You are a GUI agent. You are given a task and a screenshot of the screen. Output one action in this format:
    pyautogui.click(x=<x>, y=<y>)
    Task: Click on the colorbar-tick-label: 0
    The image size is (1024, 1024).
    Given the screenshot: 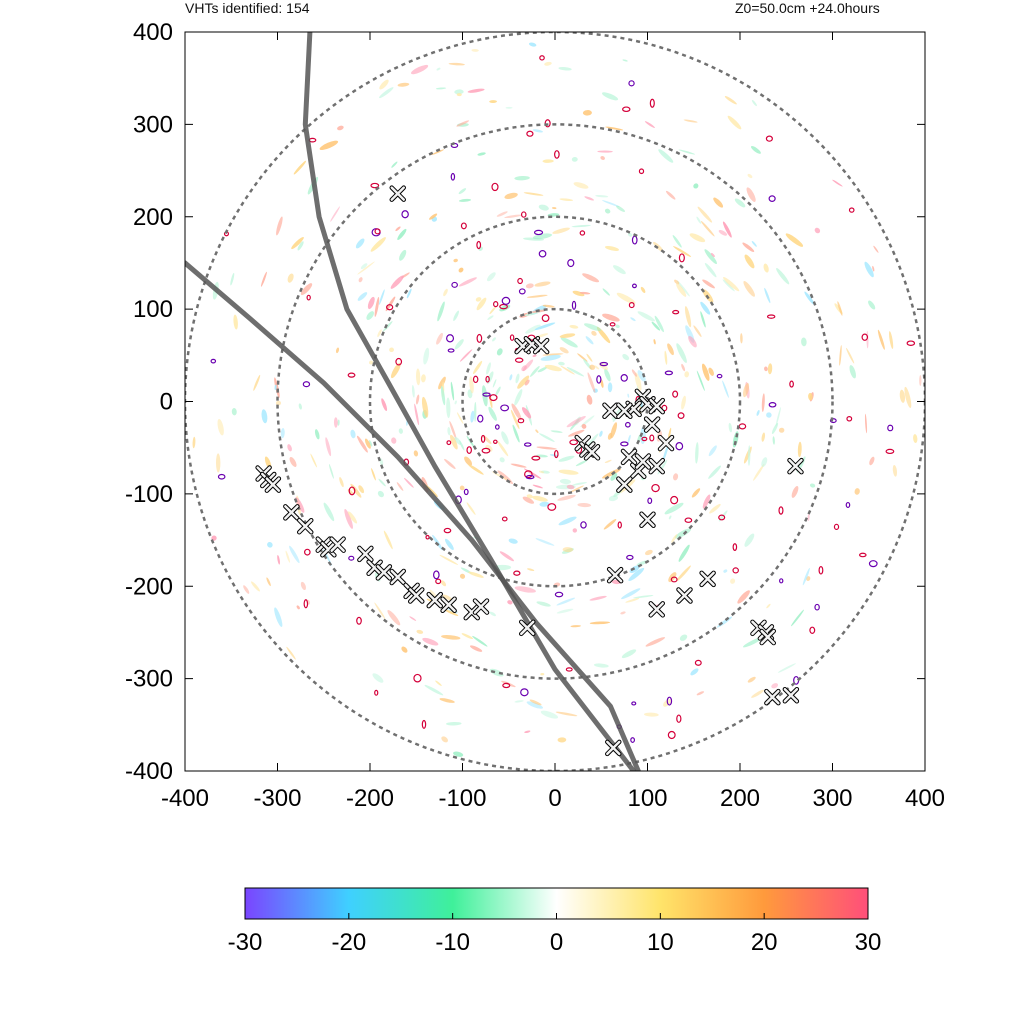 What is the action you would take?
    pyautogui.click(x=556, y=942)
    